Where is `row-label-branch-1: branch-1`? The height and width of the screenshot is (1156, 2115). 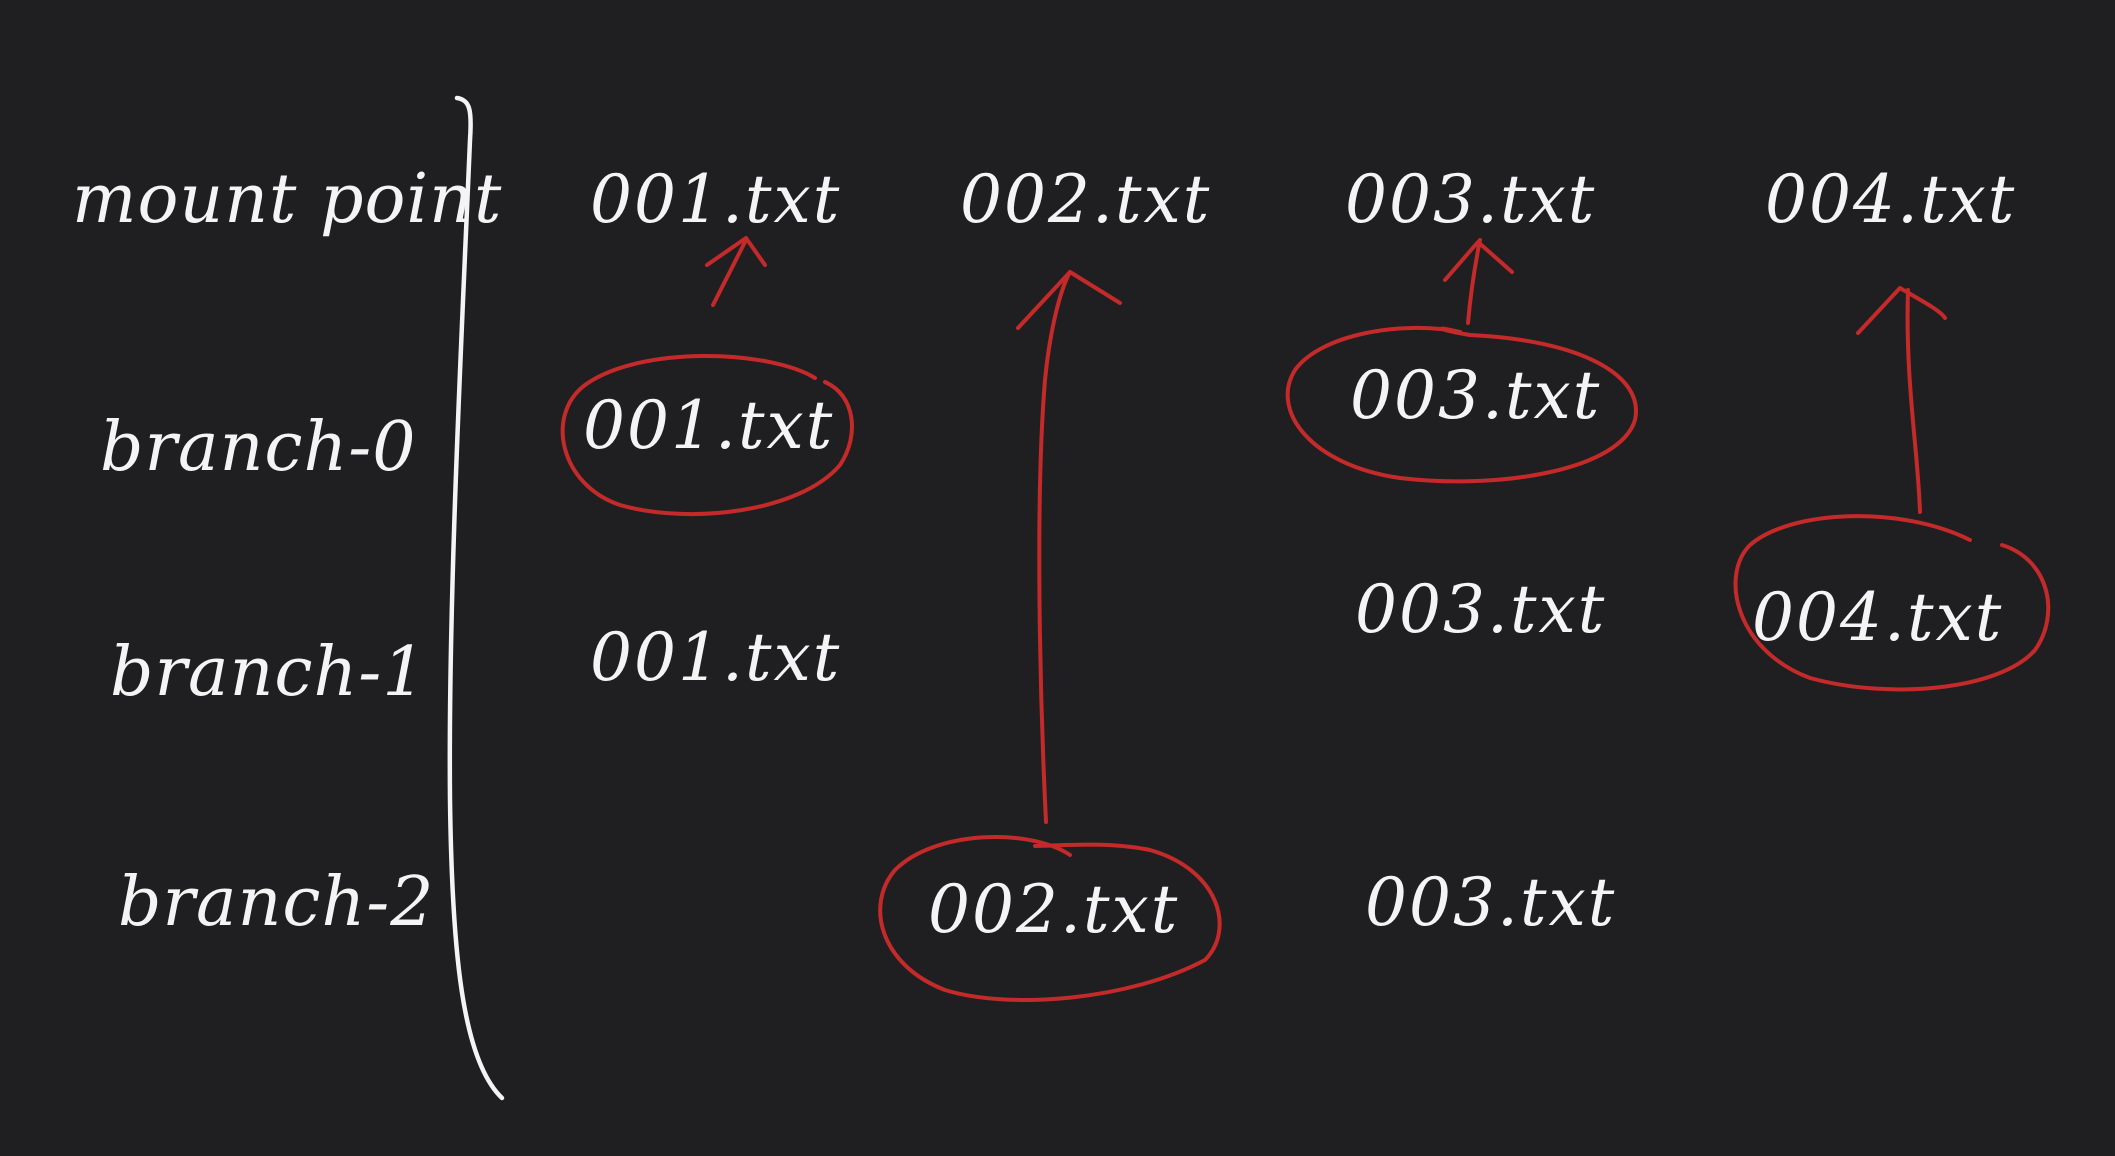
row-label-branch-1: branch-1 is located at coordinates (268, 672).